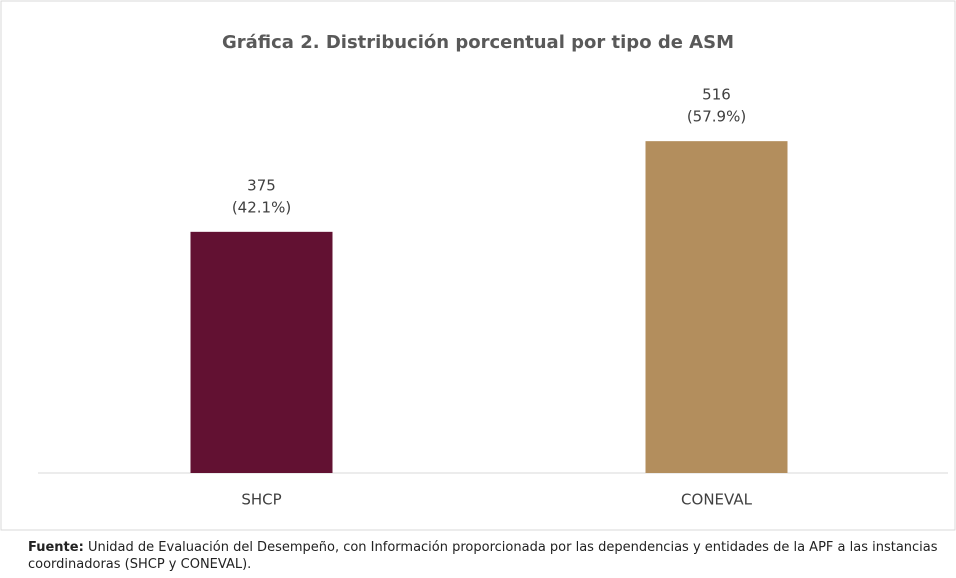 Image resolution: width=956 pixels, height=578 pixels. I want to click on x-tick-label: CONEVAL, so click(717, 500).